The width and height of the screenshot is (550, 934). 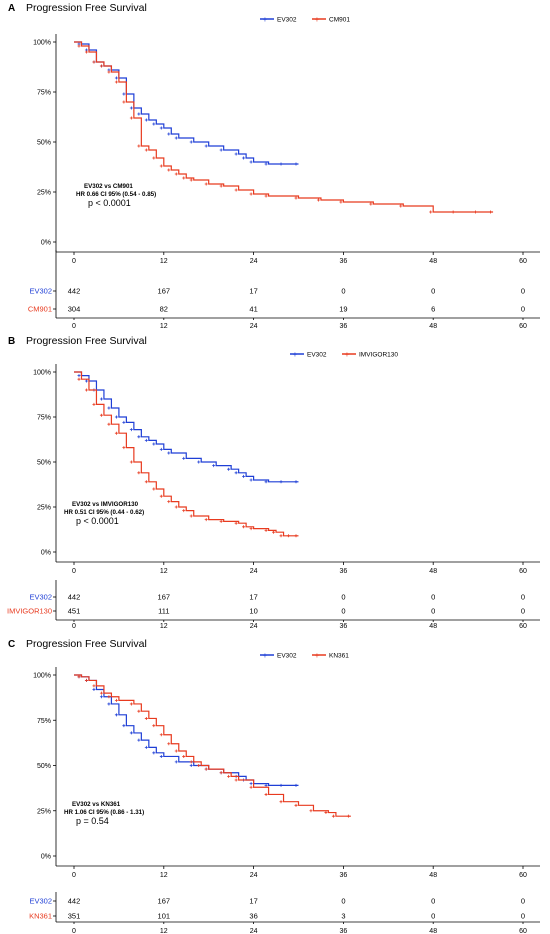 I want to click on annotation-p-value: p < 0.0001, so click(x=97, y=521).